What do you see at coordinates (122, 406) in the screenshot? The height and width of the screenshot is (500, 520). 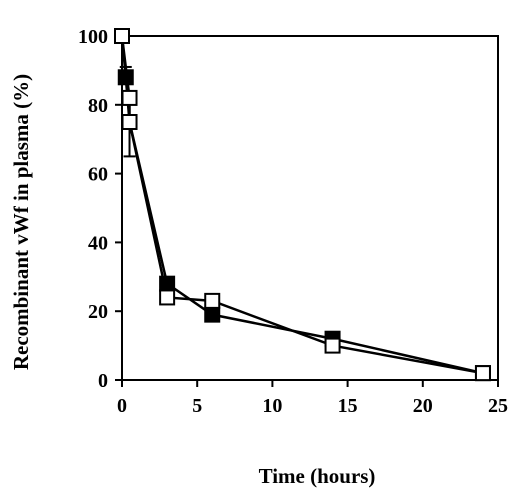 I see `x-tick-label: 0` at bounding box center [122, 406].